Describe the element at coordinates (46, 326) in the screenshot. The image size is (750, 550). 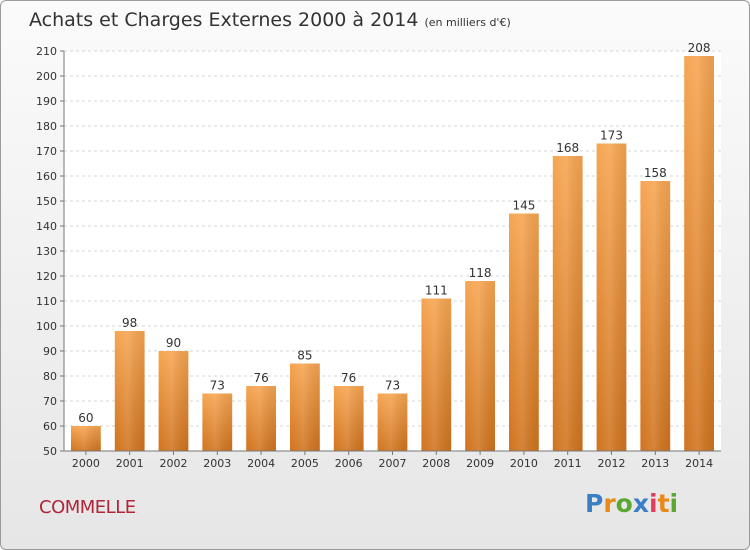
I see `y-tick-label: 100` at that location.